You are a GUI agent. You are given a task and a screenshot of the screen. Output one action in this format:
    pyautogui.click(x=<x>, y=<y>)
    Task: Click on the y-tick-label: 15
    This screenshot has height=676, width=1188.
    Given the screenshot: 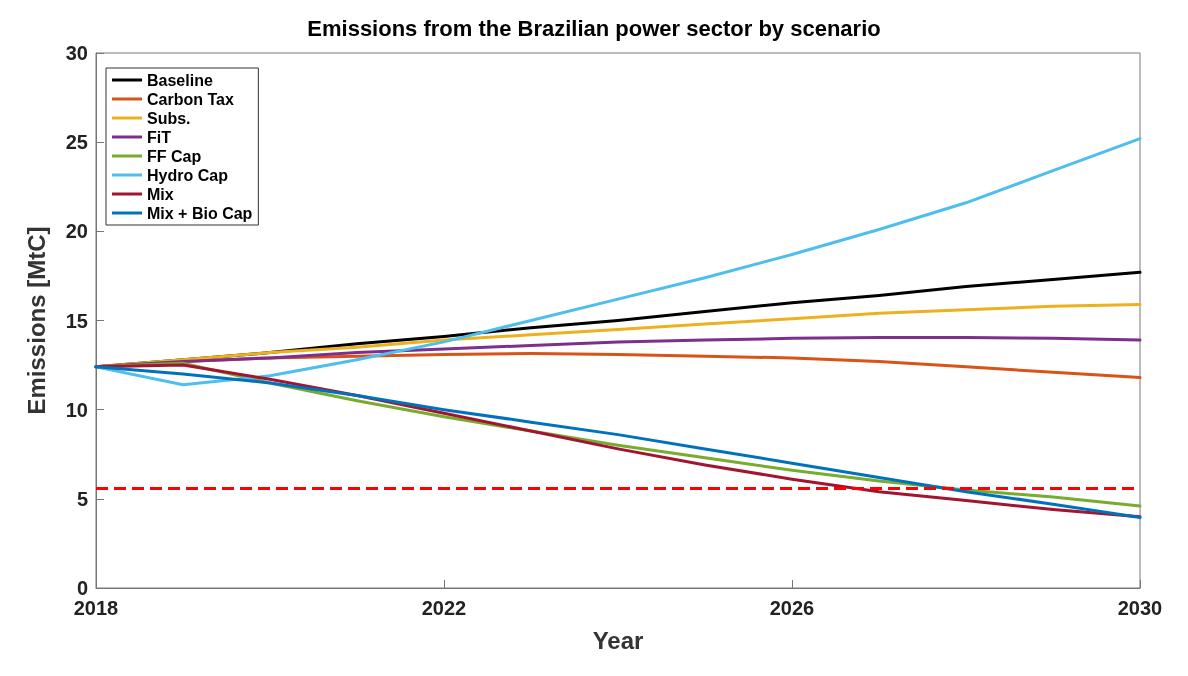 What is the action you would take?
    pyautogui.click(x=76, y=320)
    